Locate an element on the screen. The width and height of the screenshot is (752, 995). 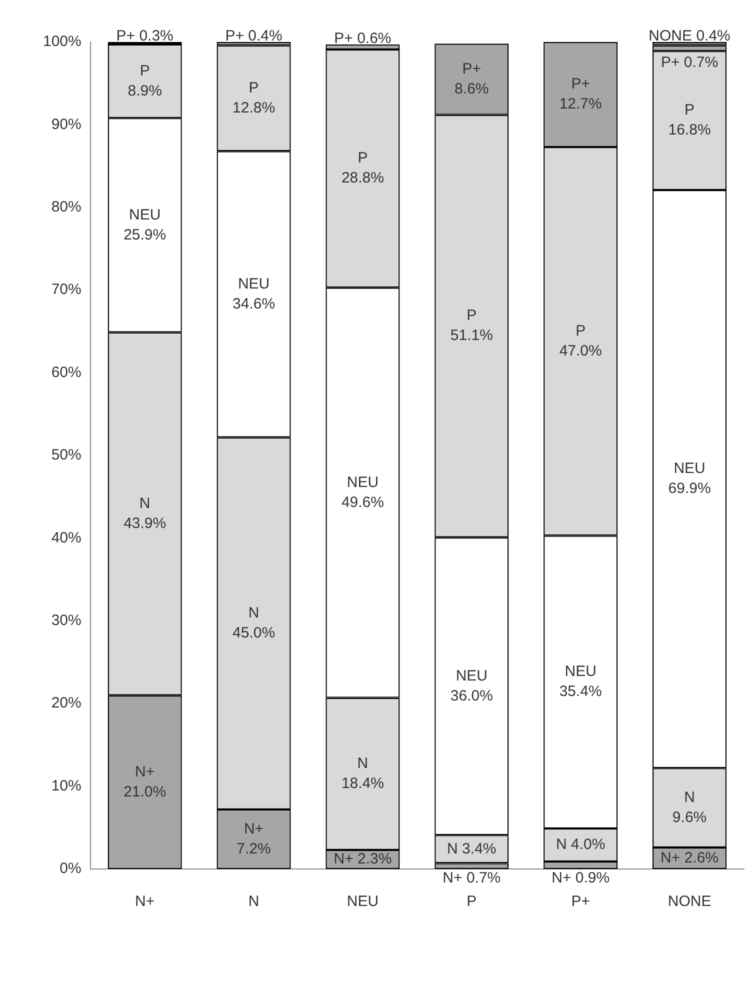
data-label: 43.9% is located at coordinates (145, 523).